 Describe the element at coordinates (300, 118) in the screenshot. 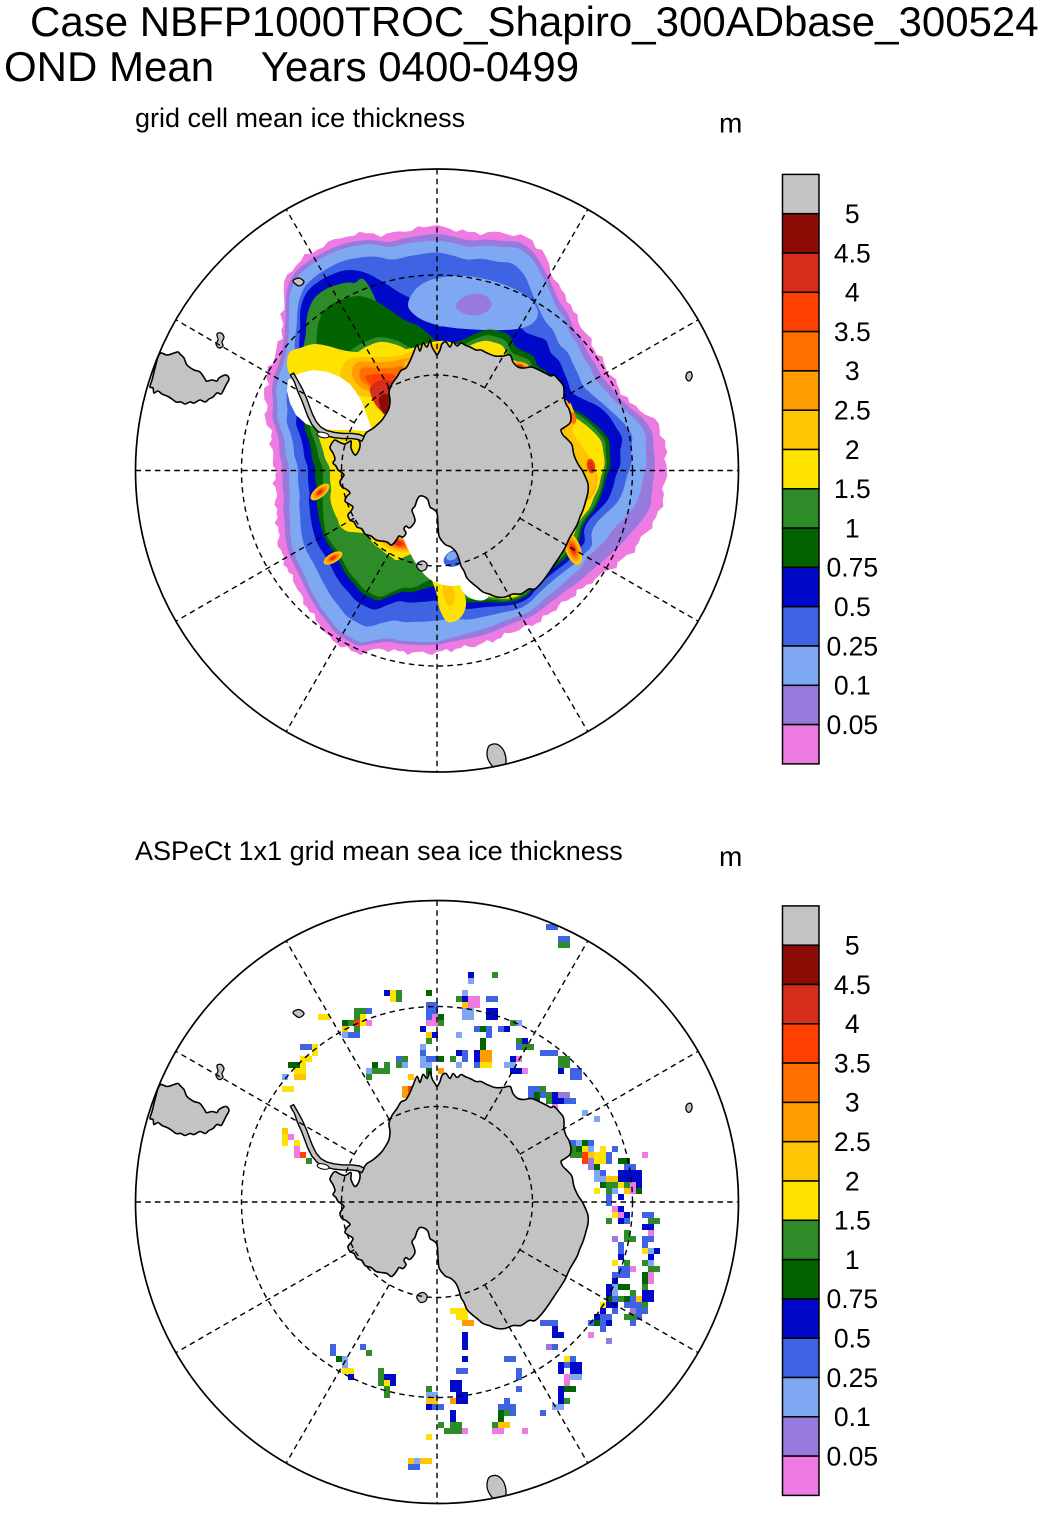

I see `svg-text: grid cell mean ice thickness` at that location.